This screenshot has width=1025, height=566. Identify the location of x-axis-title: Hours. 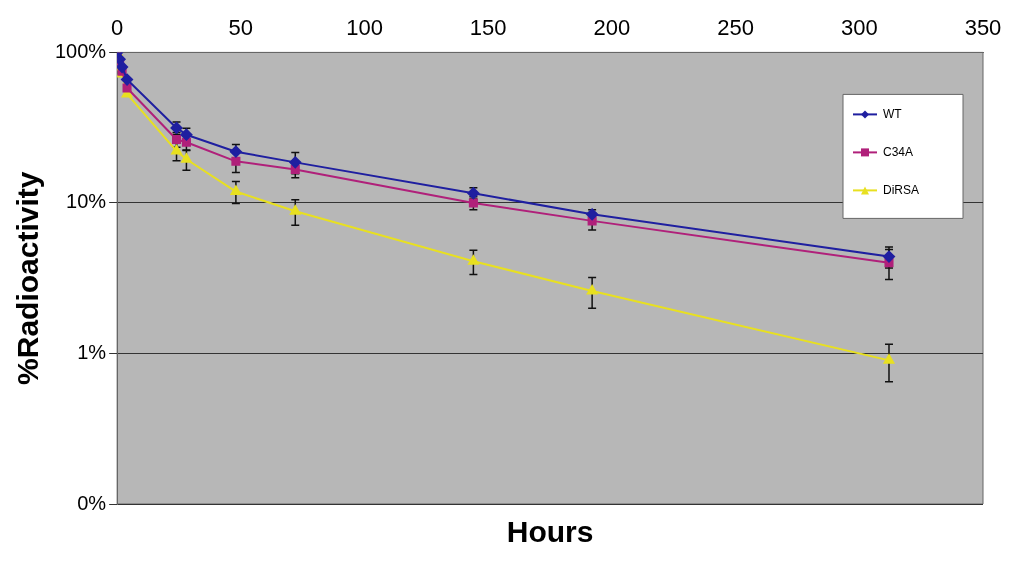
(550, 532).